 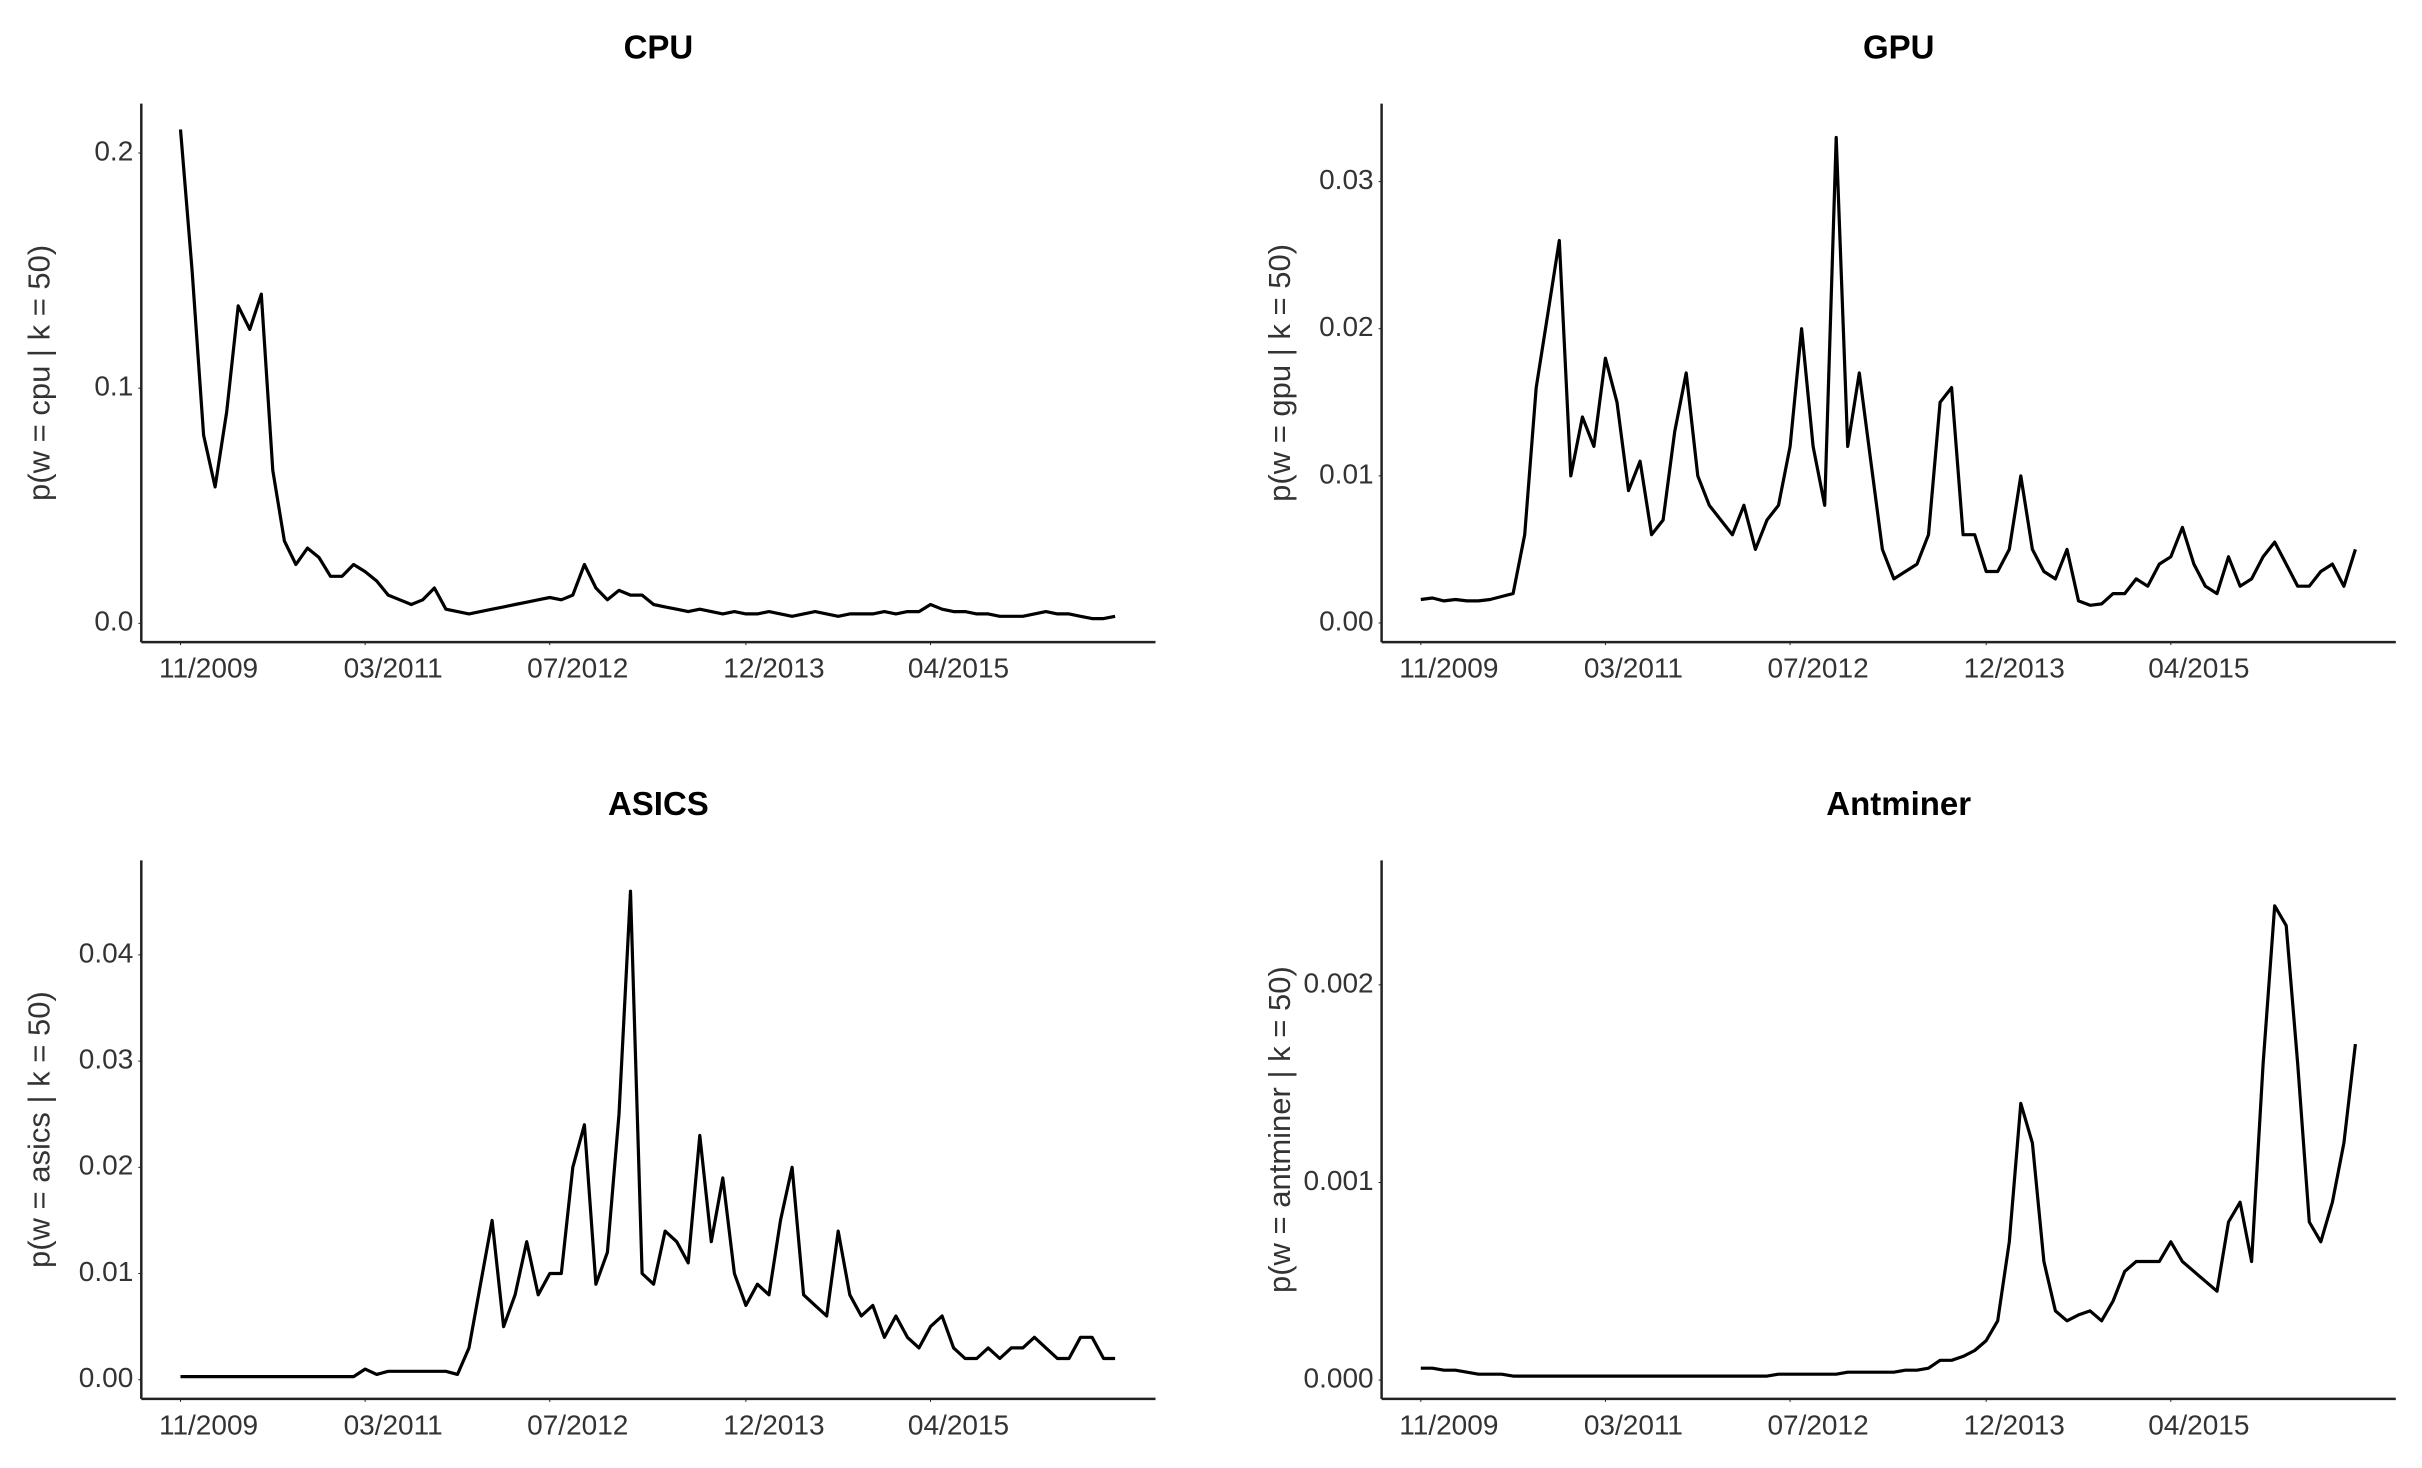 What do you see at coordinates (1339, 1377) in the screenshot?
I see `y-tick-label: 0.000` at bounding box center [1339, 1377].